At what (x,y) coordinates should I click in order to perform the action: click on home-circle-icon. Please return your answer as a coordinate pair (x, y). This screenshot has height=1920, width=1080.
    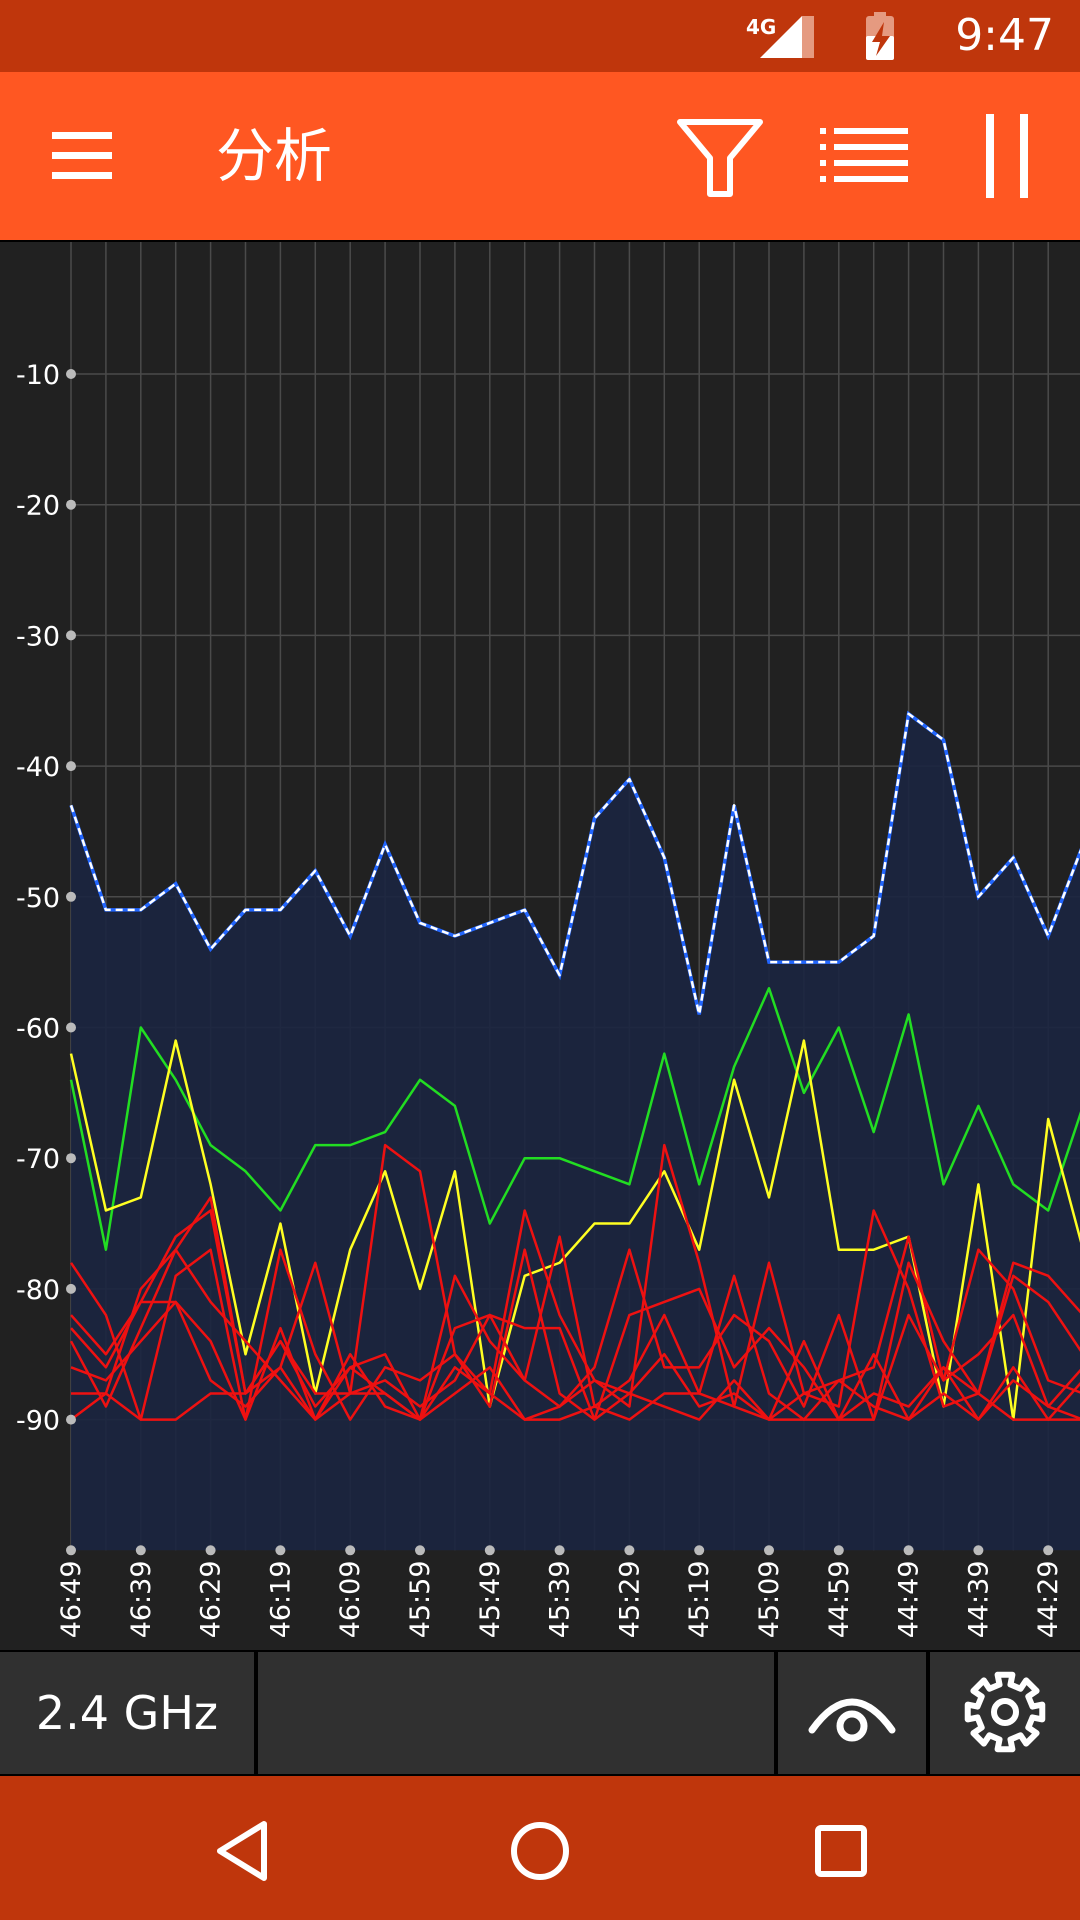
    Looking at the image, I should click on (540, 1851).